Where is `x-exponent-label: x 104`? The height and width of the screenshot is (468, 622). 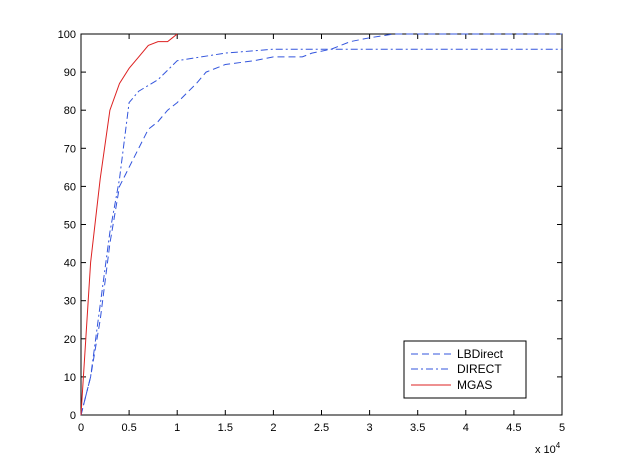
x-exponent-label: x 104 is located at coordinates (548, 448).